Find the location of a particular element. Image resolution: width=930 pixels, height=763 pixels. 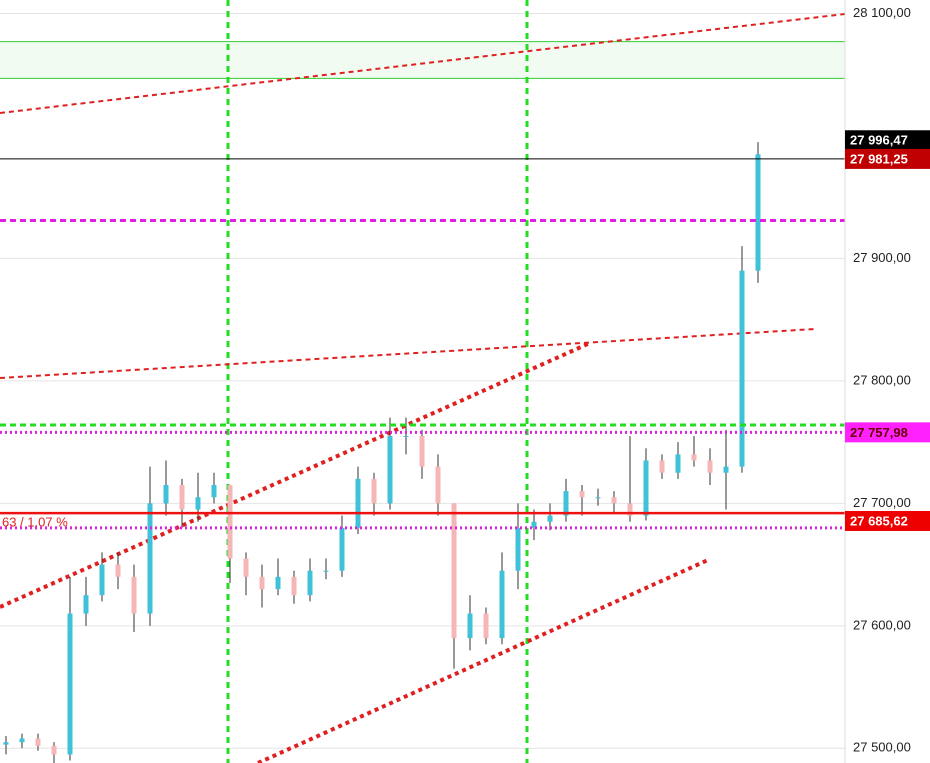

y-tick-label: 27 600,00 is located at coordinates (882, 624).